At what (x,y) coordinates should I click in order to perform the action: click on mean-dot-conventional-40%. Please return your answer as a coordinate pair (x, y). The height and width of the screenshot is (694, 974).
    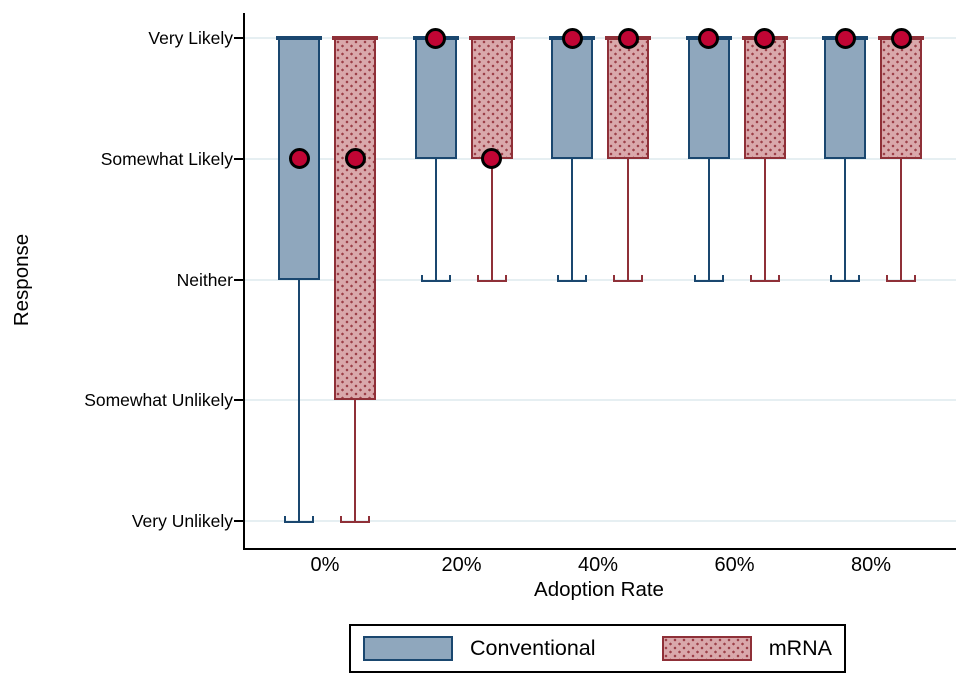
    Looking at the image, I should click on (572, 38).